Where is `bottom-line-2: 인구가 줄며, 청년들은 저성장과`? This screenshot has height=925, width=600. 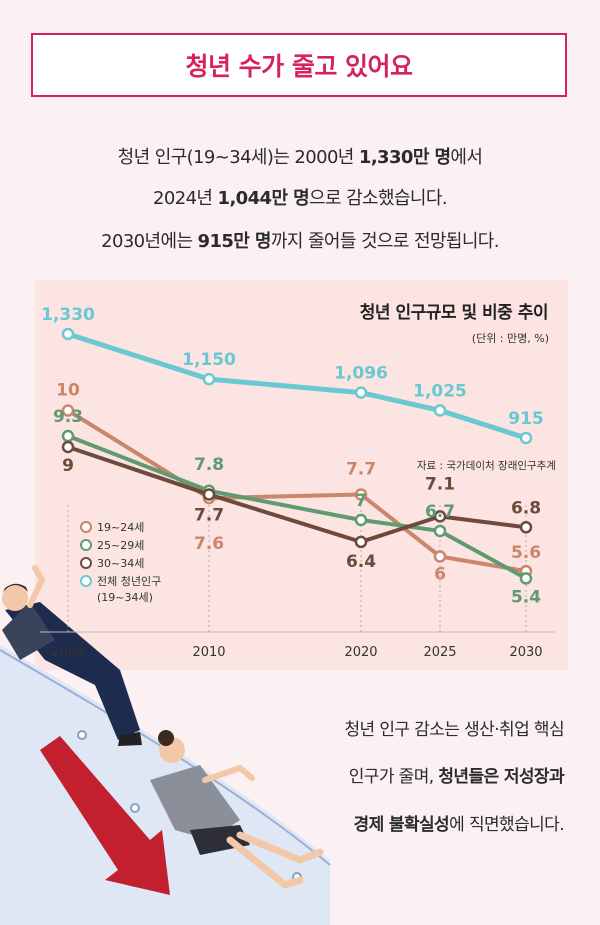
bottom-line-2: 인구가 줄며, 청년들은 저성장과 is located at coordinates (456, 777).